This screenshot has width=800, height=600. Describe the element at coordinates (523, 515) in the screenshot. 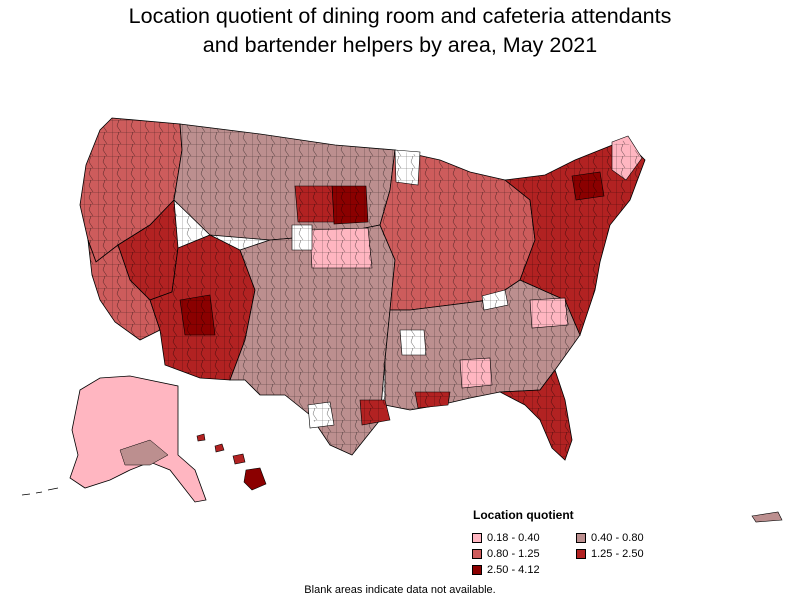

I see `legend-title: Location quotient` at that location.